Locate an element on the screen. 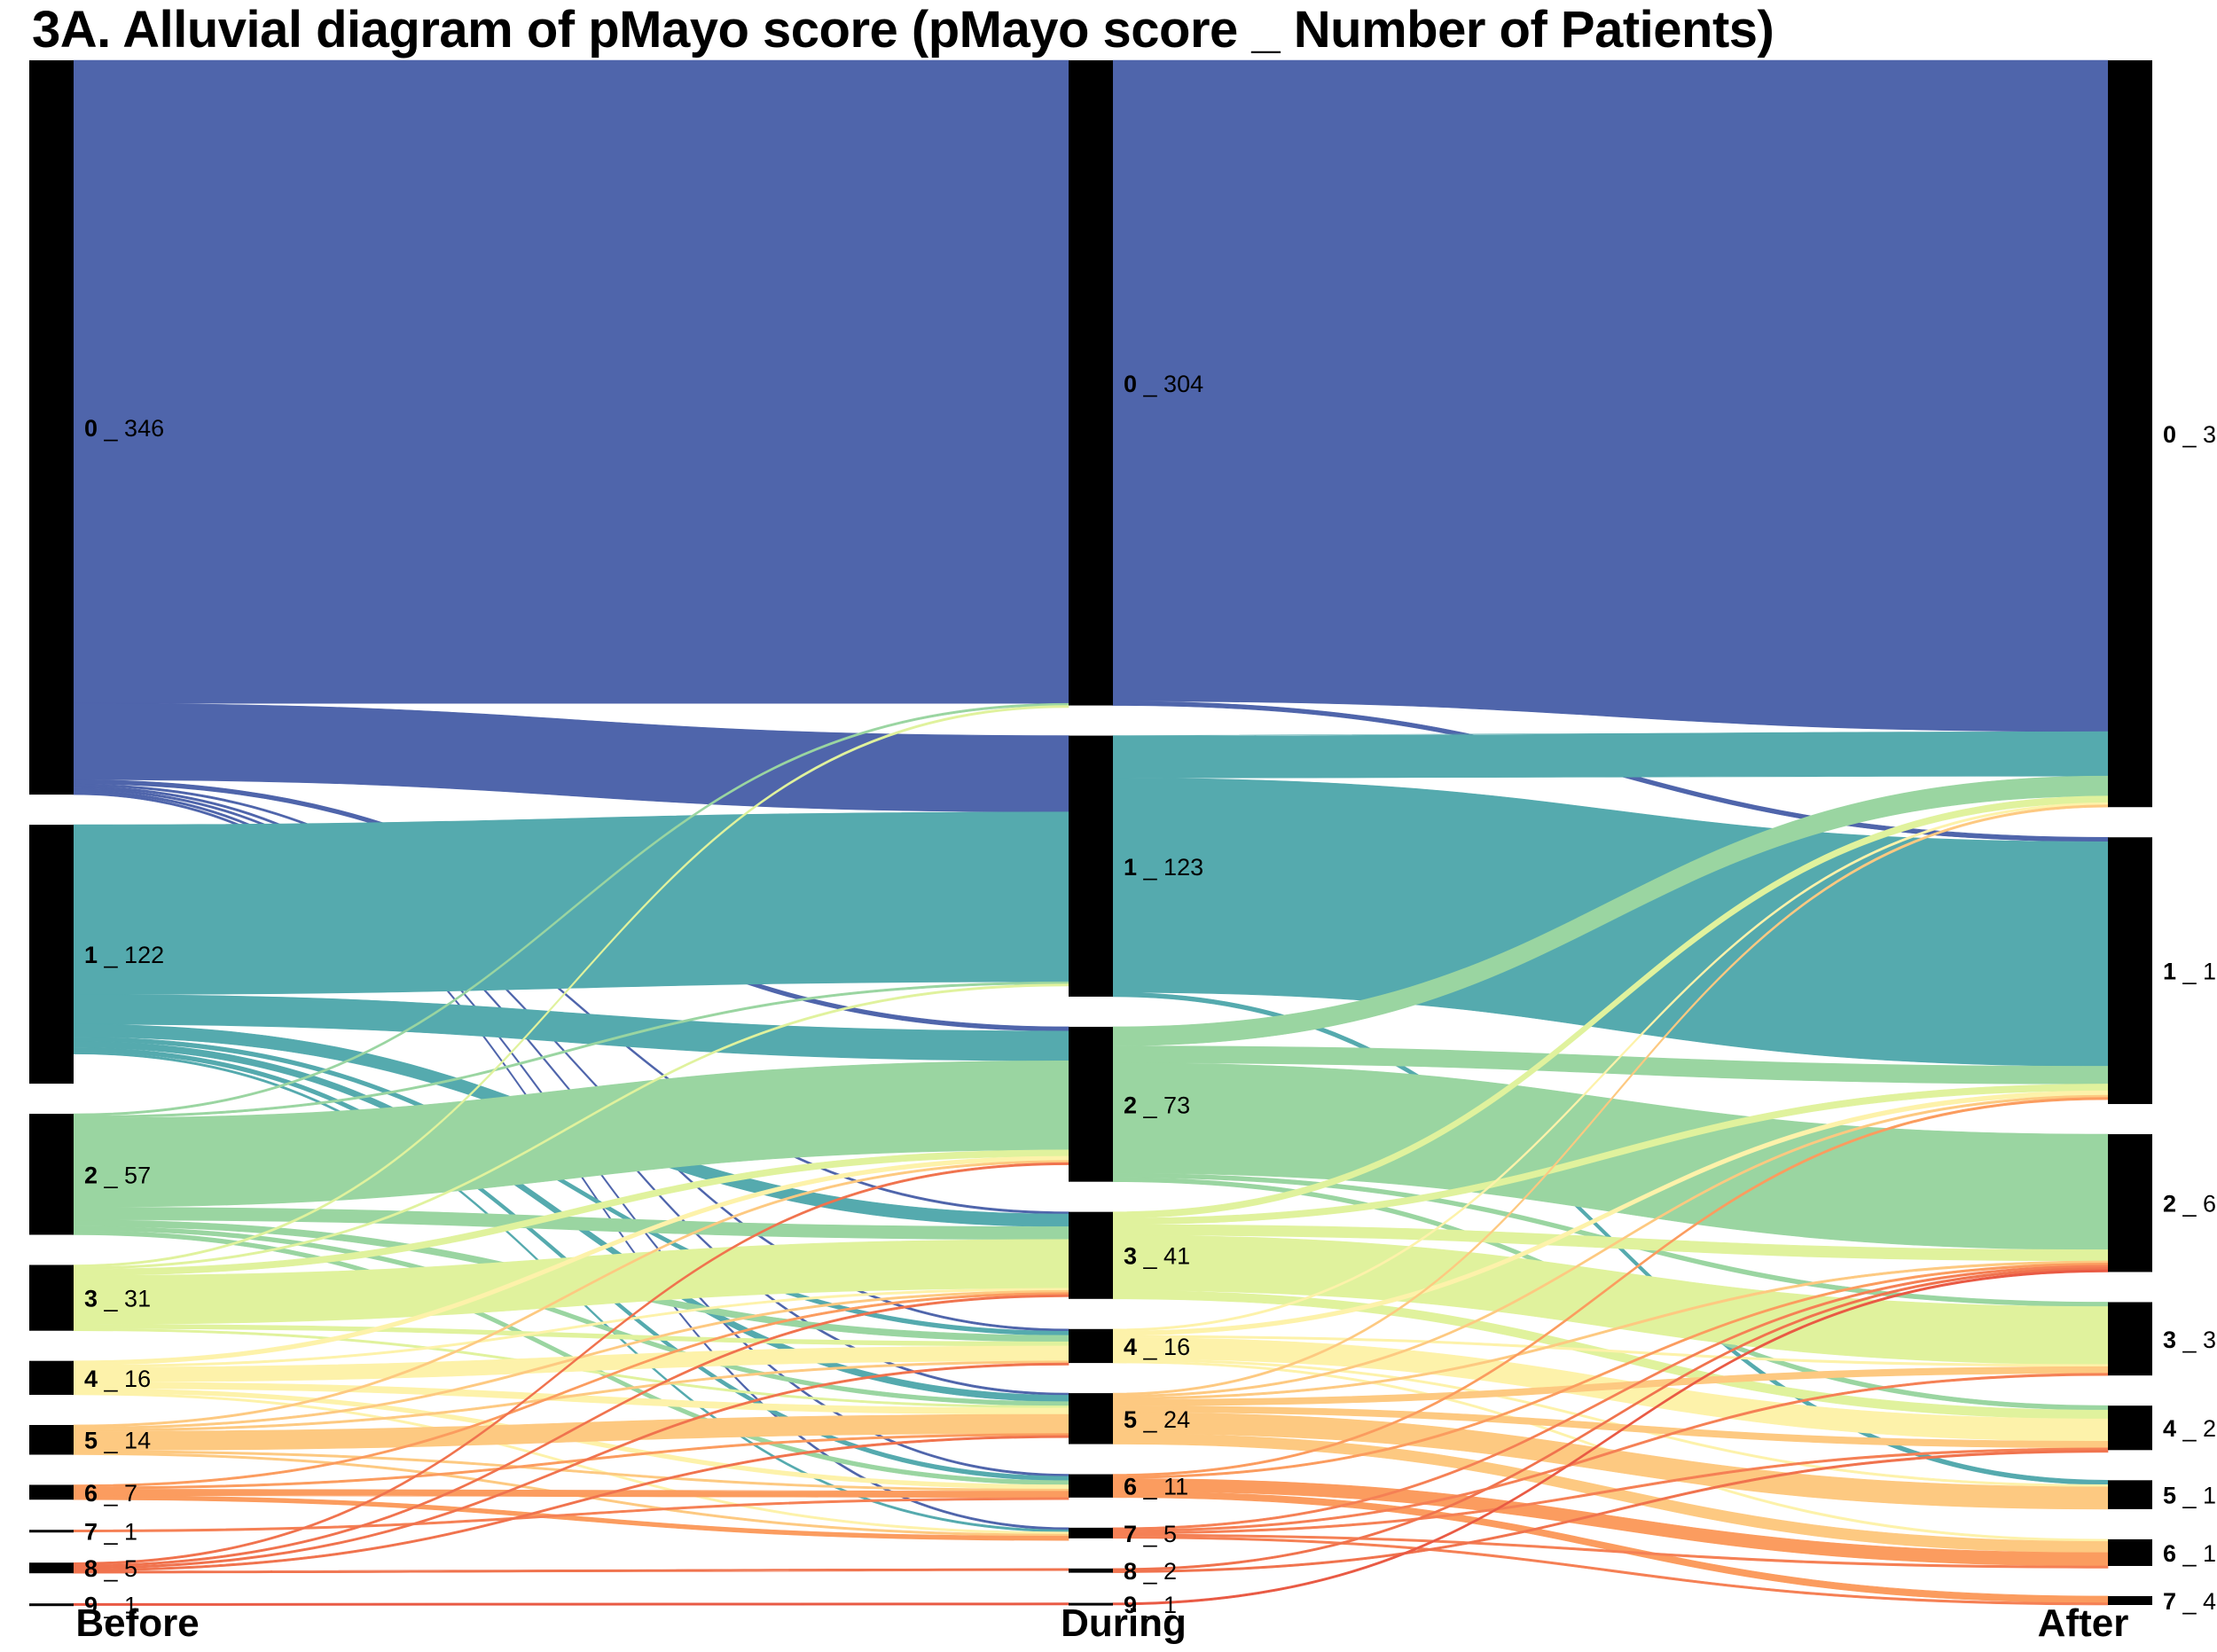 The width and height of the screenshot is (2217, 1652). node-label-during-0: 0 _ 304 is located at coordinates (1163, 384).